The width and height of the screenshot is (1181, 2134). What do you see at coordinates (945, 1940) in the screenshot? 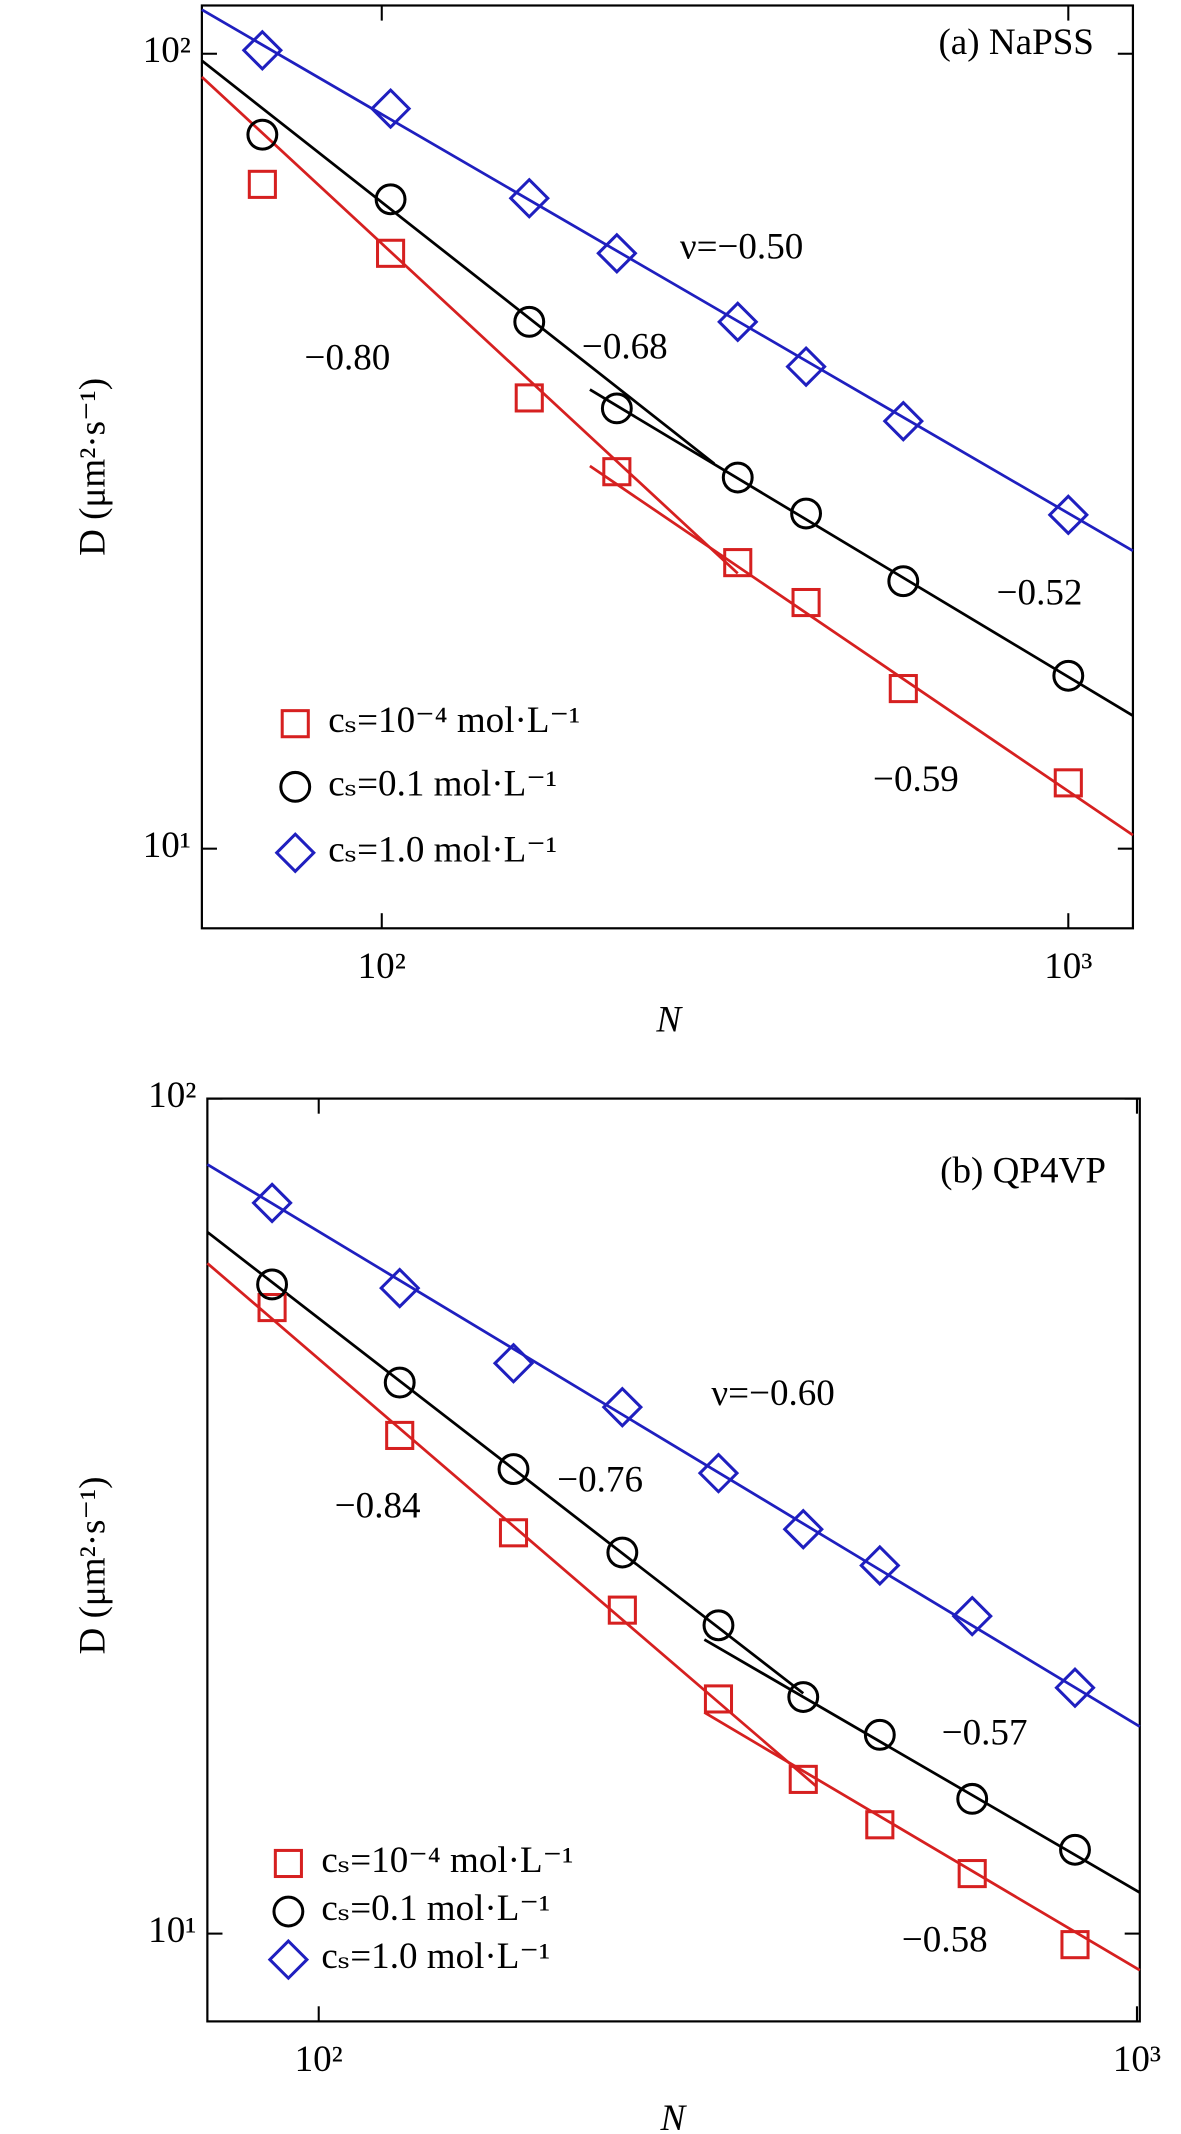
I see `annotation: −0.58` at bounding box center [945, 1940].